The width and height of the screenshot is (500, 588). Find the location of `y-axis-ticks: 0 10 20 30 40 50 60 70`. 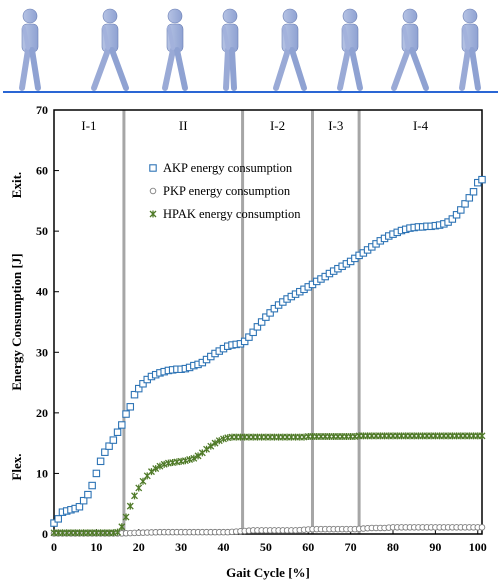

y-axis-ticks: 0 10 20 30 40 50 60 70 is located at coordinates (47, 322).